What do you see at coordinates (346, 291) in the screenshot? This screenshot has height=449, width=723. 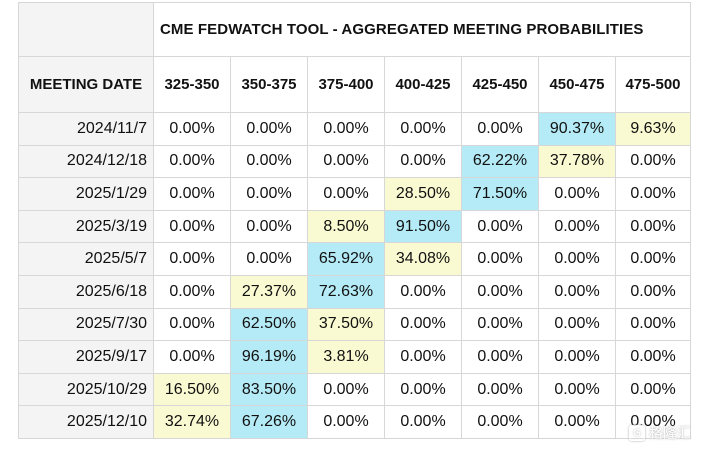 I see `probability-cell: 72.63%` at bounding box center [346, 291].